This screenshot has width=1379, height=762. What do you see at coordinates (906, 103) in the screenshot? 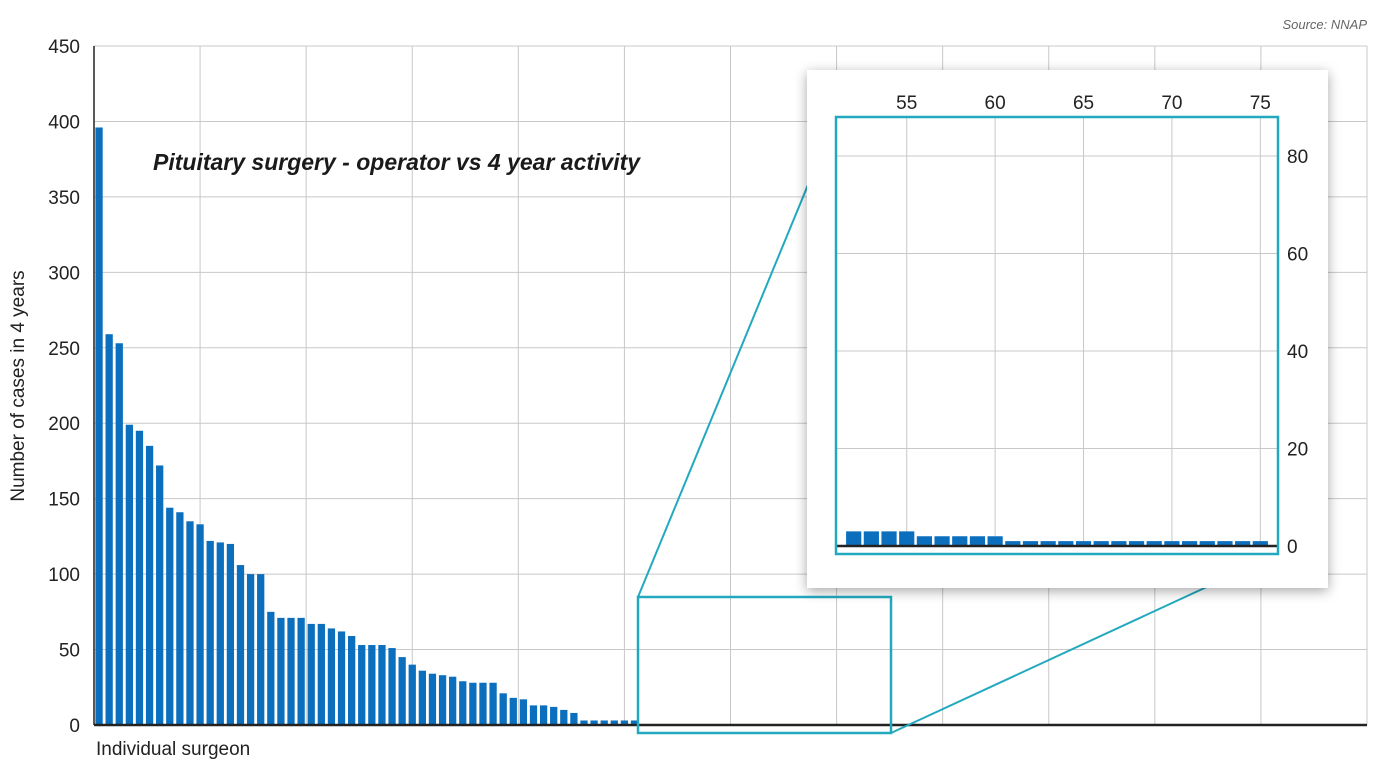
I see `inset-x-tick-label: 55` at bounding box center [906, 103].